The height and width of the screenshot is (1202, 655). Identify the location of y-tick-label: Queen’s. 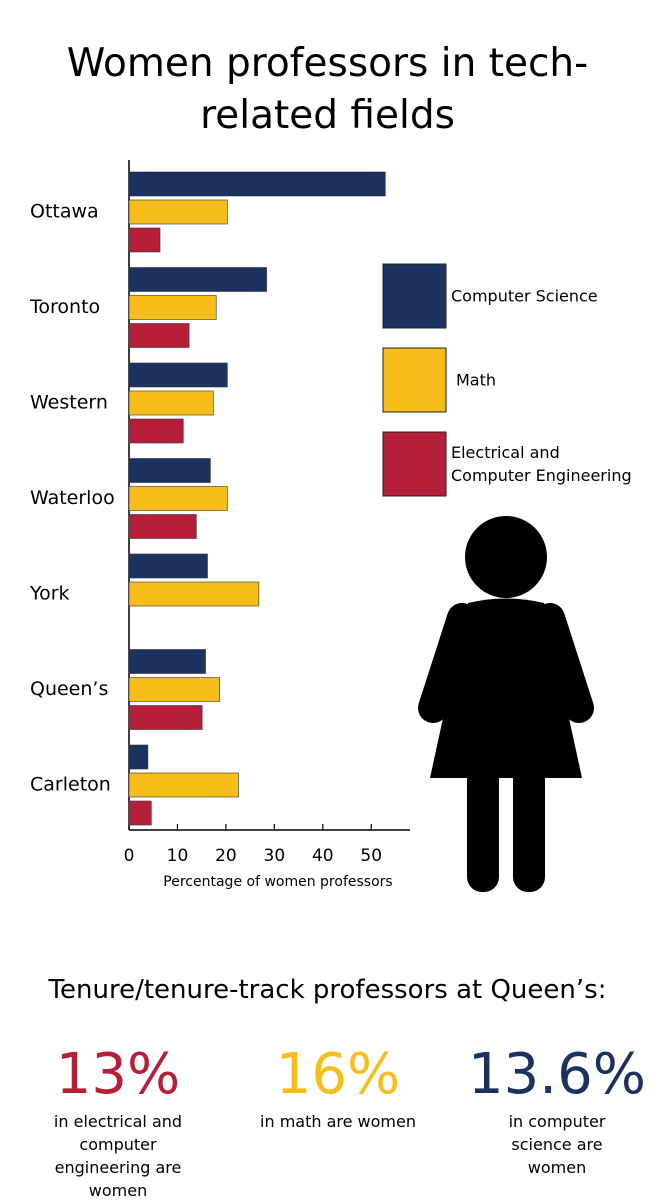
(69, 689).